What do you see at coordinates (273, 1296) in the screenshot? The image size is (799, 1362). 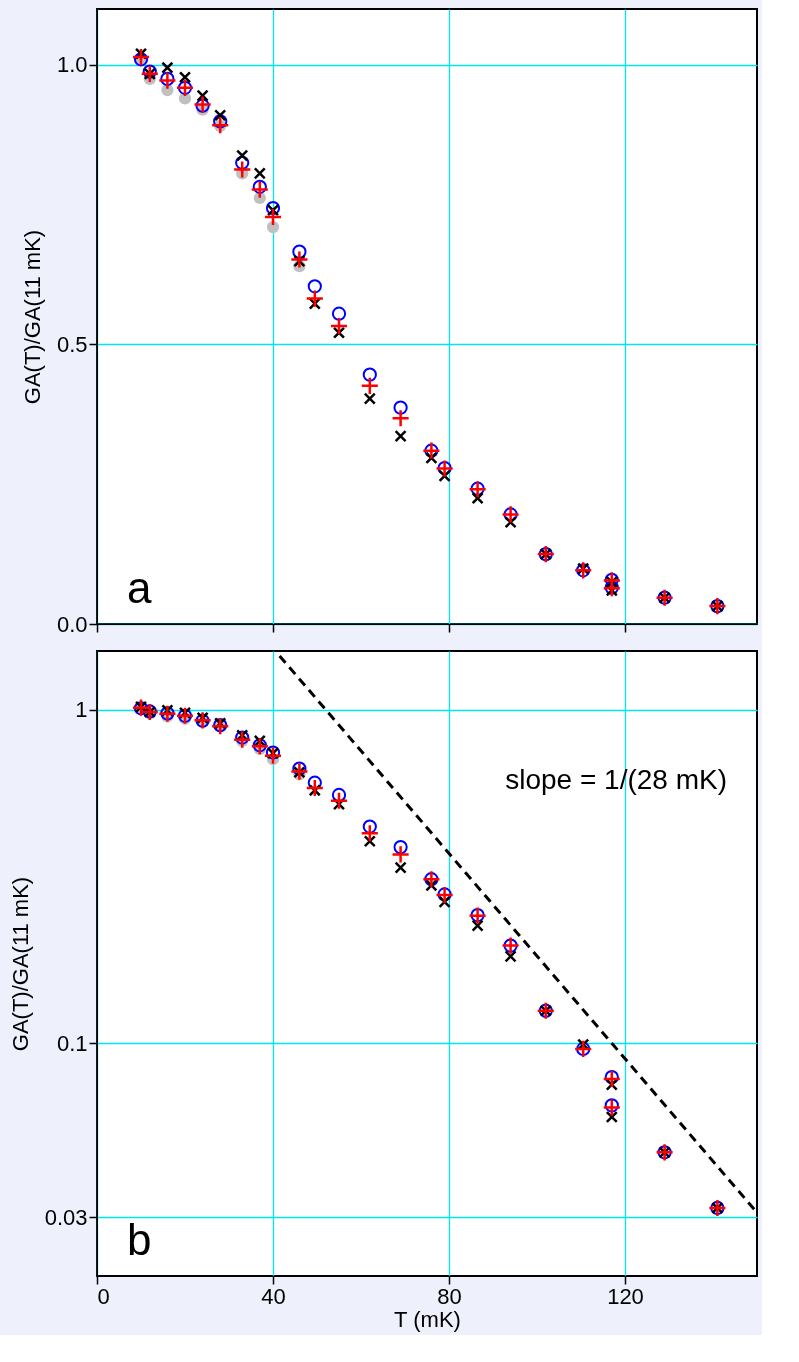 I see `x-tick-label: 40` at bounding box center [273, 1296].